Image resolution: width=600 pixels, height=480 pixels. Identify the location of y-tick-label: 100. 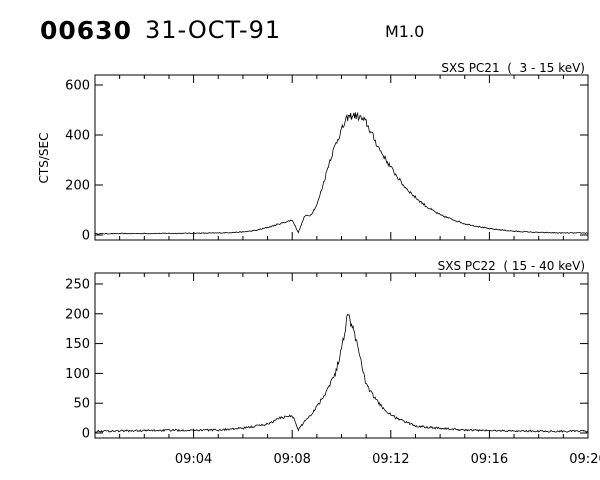
(77, 374).